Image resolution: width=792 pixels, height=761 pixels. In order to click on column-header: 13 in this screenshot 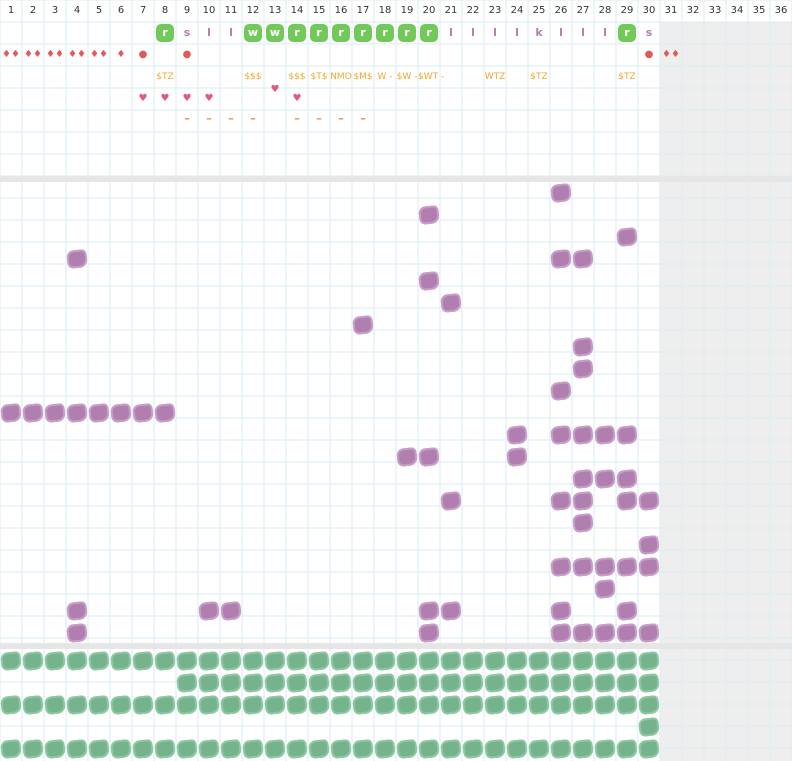, I will do `click(275, 10)`.